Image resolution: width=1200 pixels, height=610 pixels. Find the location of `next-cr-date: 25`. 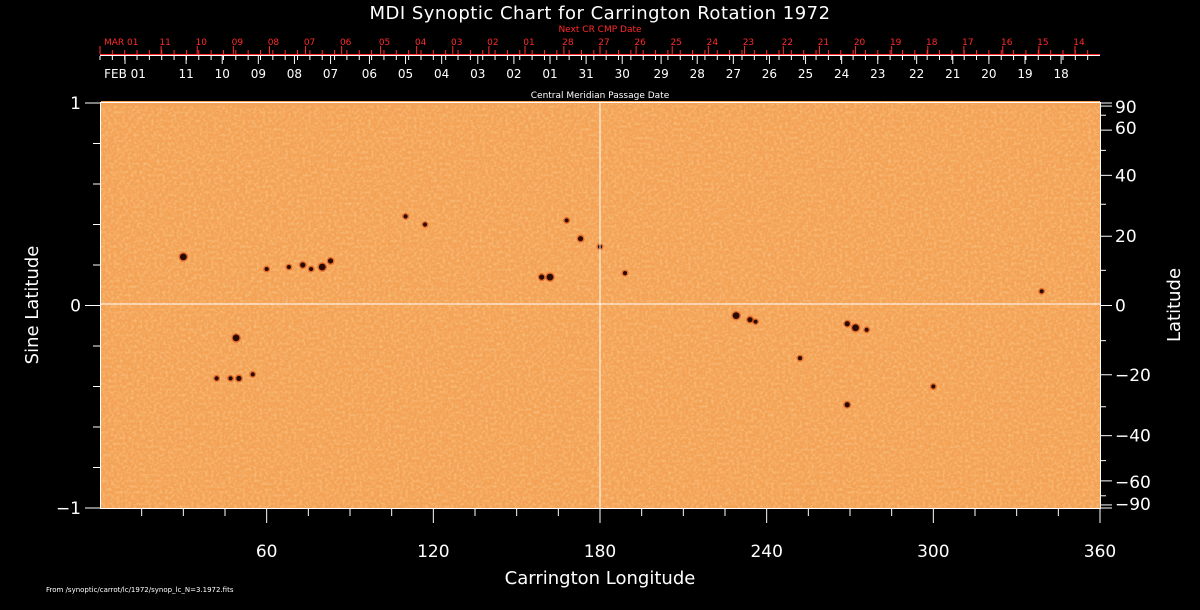

next-cr-date: 25 is located at coordinates (675, 43).